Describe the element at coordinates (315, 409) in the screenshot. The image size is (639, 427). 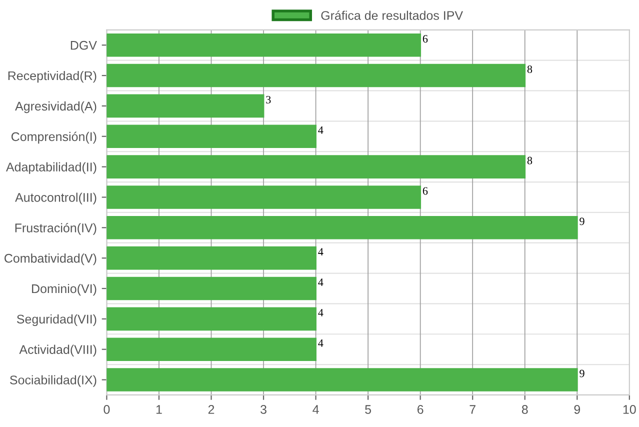
I see `x-tick-label: 4` at that location.